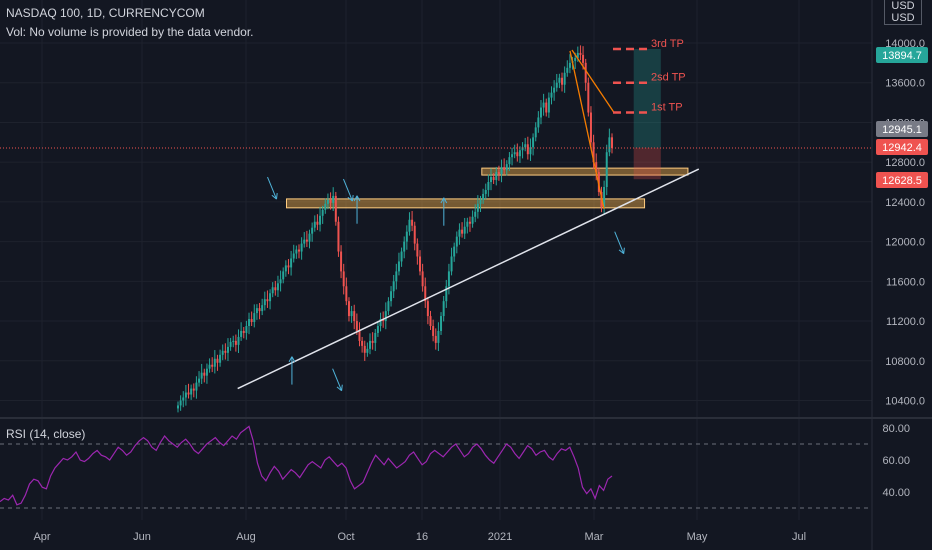 Image resolution: width=932 pixels, height=550 pixels. Describe the element at coordinates (896, 429) in the screenshot. I see `rsi-tick-label: 80.00` at that location.